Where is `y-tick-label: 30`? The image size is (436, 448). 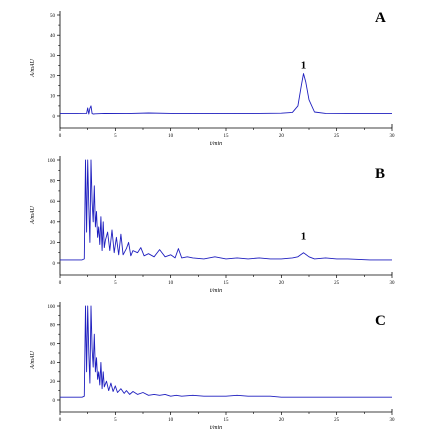
y-tick-label: 30 is located at coordinates (53, 56).